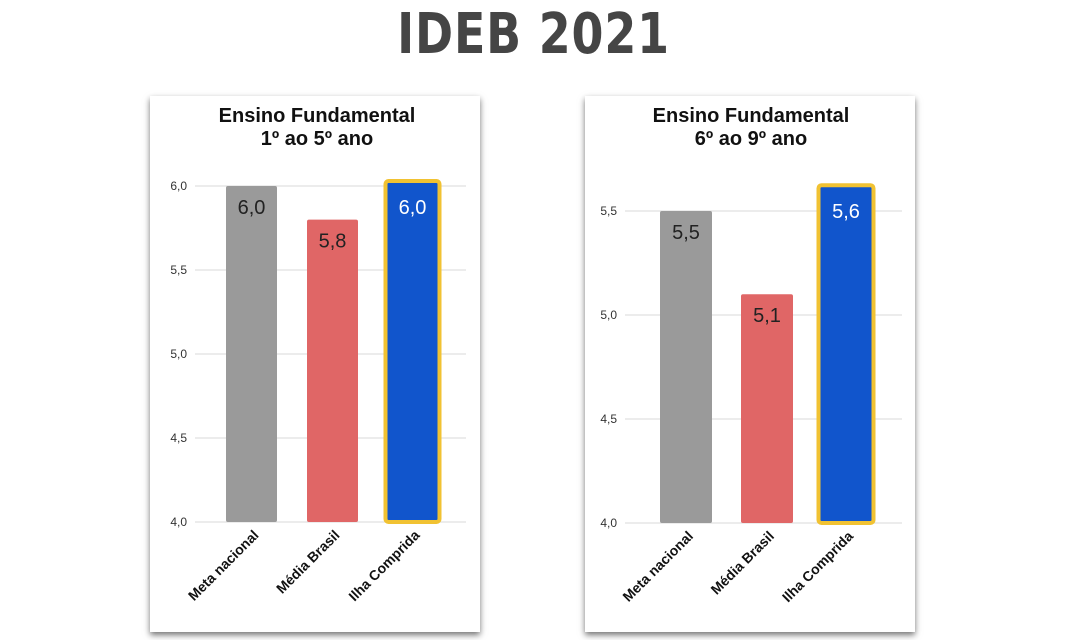 This screenshot has width=1067, height=640. I want to click on data-label: 5,8, so click(333, 242).